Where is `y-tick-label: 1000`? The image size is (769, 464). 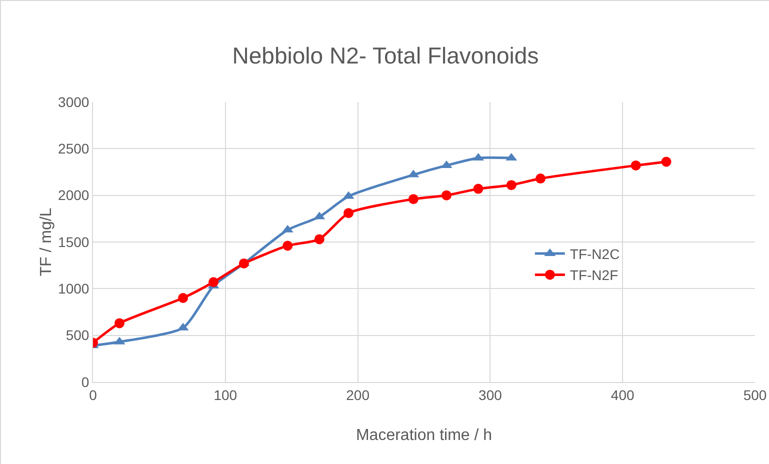
y-tick-label: 1000 is located at coordinates (74, 288).